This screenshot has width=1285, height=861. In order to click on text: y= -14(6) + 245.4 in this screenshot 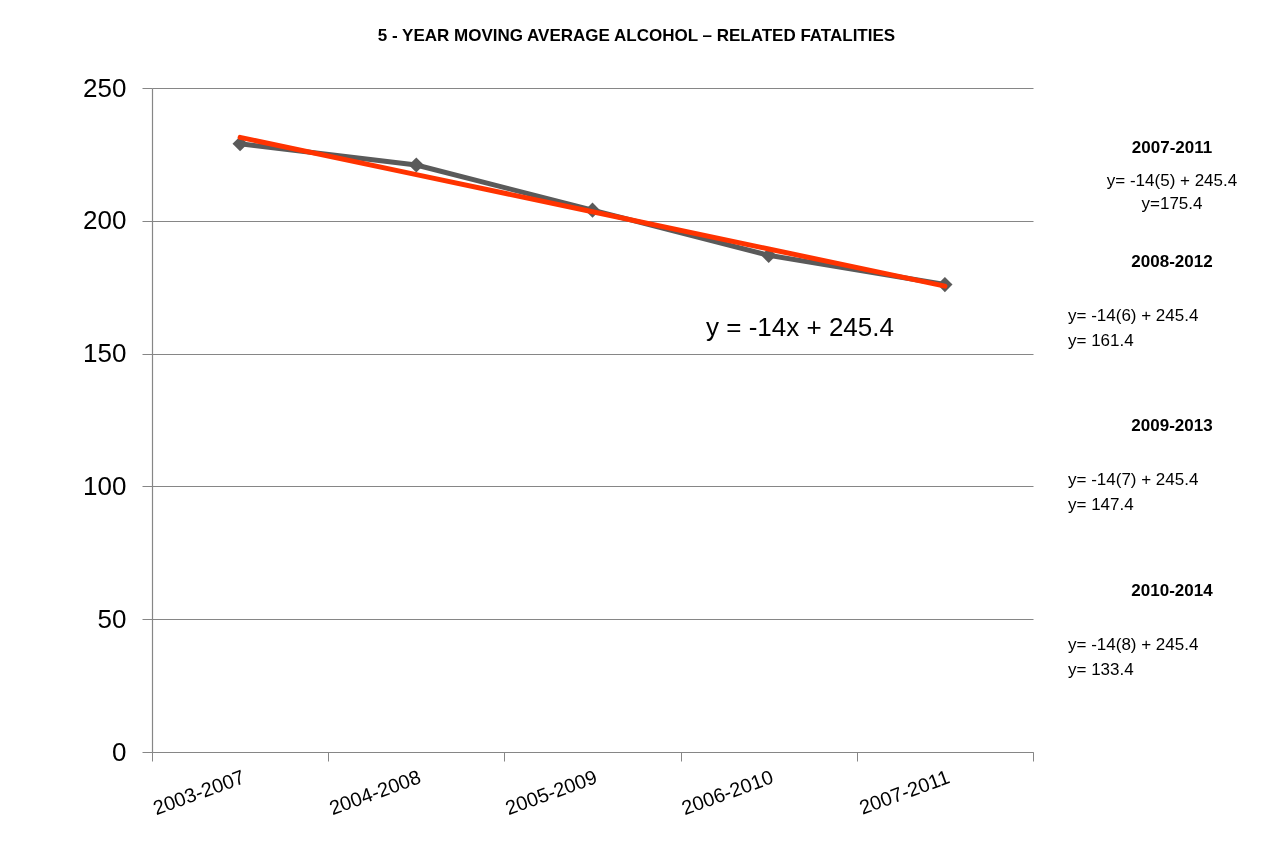, I will do `click(1133, 315)`.